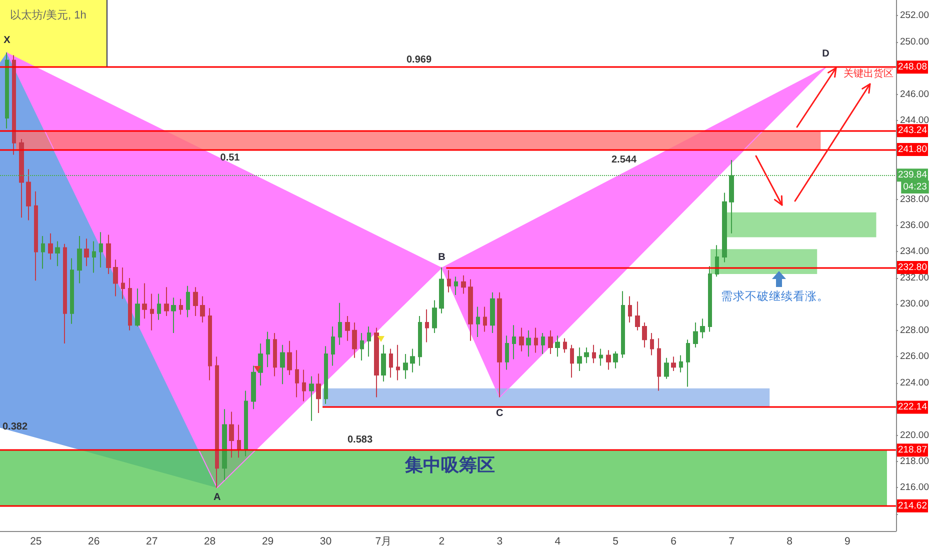 The height and width of the screenshot is (550, 932). Describe the element at coordinates (915, 42) in the screenshot. I see `y-tick-label: 250.00` at that location.